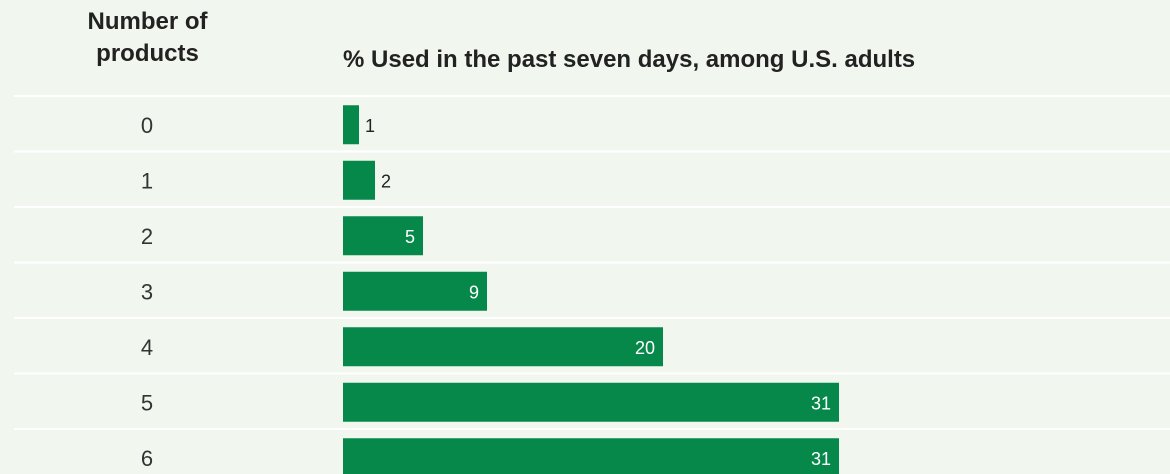  What do you see at coordinates (147, 458) in the screenshot?
I see `category-label: 6` at bounding box center [147, 458].